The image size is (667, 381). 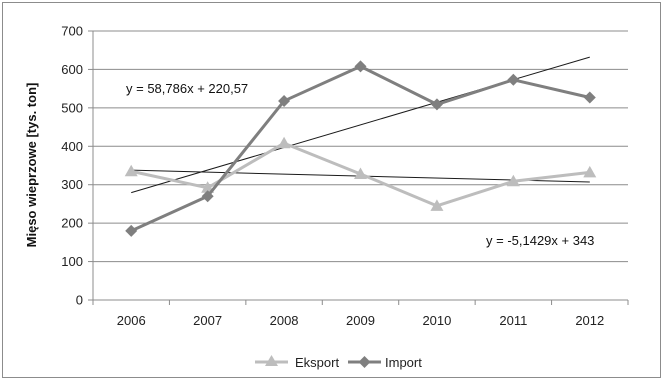 I want to click on legend-eksport-marker, so click(x=271, y=360).